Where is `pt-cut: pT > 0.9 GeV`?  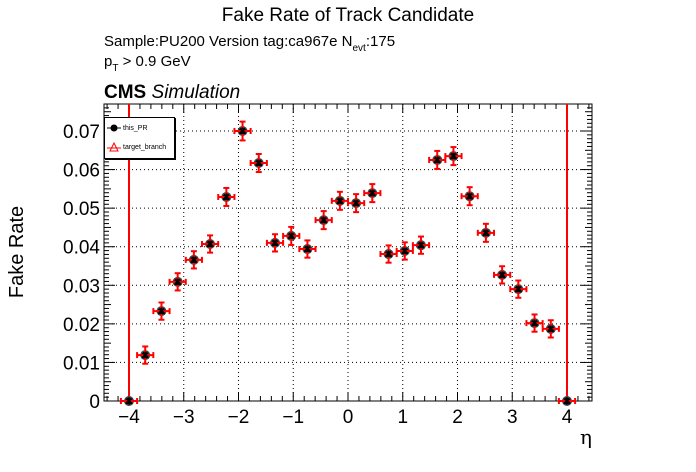 pt-cut: pT > 0.9 GeV is located at coordinates (147, 63).